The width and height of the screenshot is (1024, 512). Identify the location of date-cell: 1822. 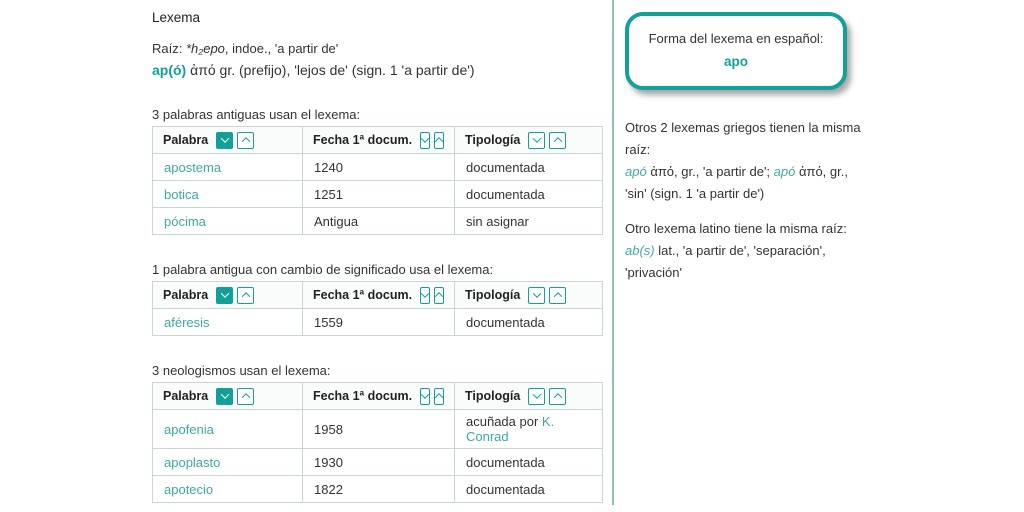
(378, 489).